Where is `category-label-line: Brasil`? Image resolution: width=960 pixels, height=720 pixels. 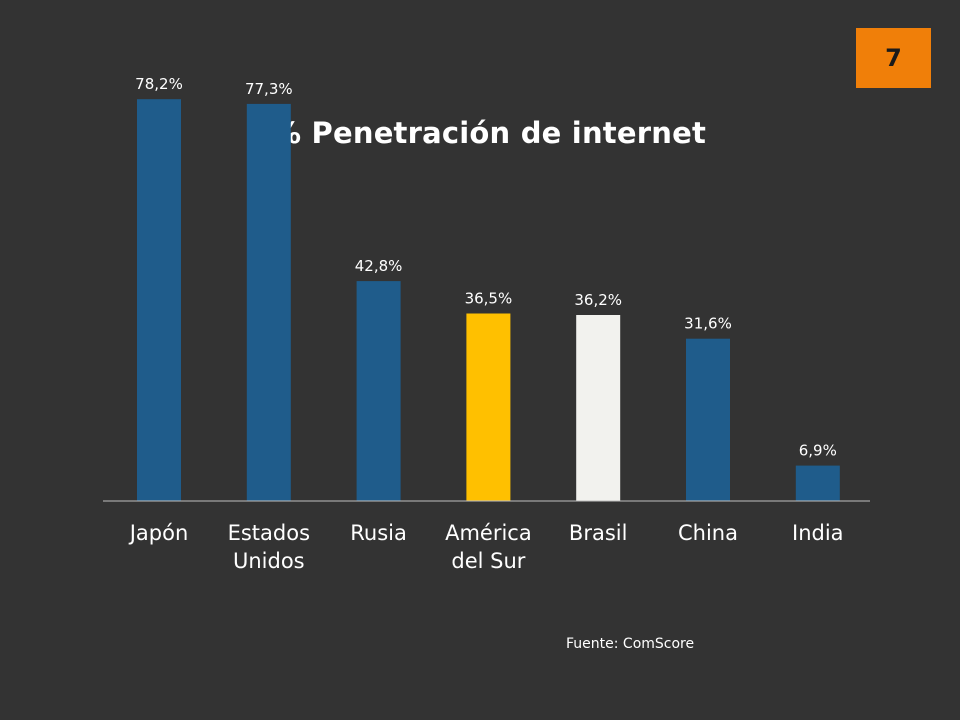
category-label-line: Brasil is located at coordinates (598, 533).